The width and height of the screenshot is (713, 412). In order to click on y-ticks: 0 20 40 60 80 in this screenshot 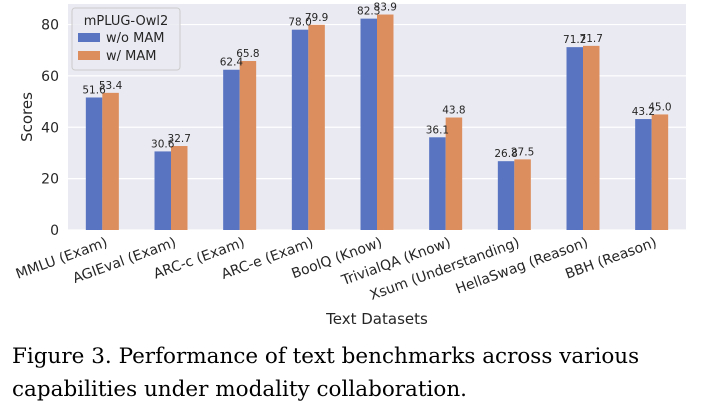, I will do `click(50, 128)`.